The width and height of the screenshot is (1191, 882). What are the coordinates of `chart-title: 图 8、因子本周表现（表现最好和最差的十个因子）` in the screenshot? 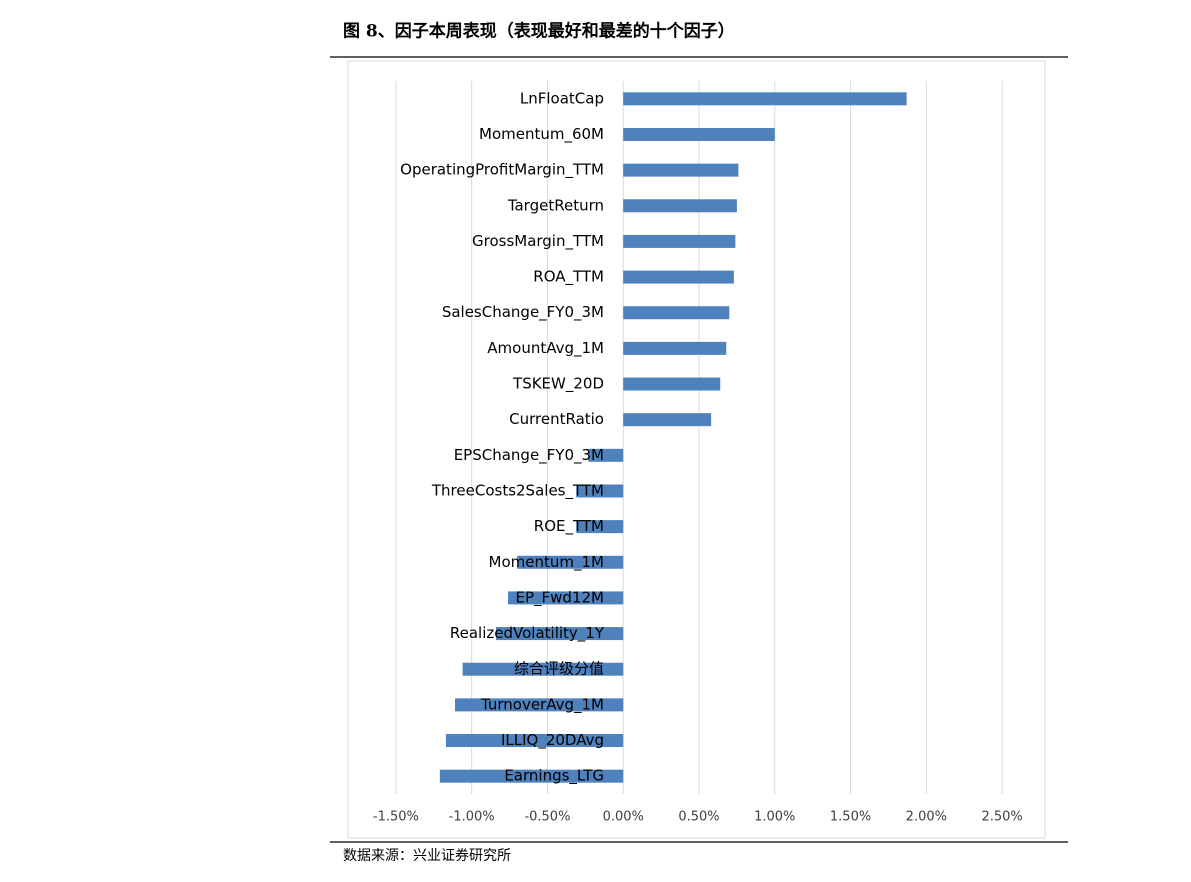 It's located at (539, 31).